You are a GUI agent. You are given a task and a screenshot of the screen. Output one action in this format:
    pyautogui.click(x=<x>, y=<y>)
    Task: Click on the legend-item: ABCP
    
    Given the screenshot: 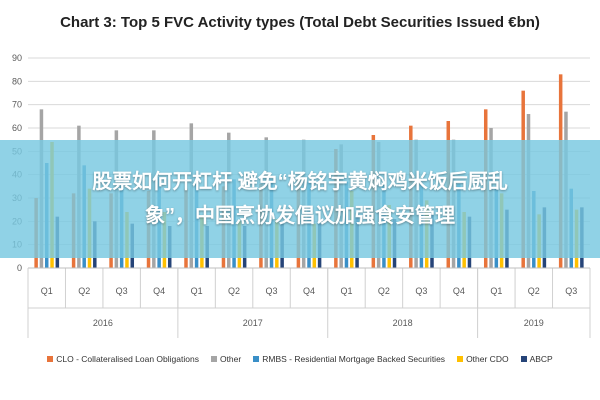 What is the action you would take?
    pyautogui.click(x=536, y=359)
    